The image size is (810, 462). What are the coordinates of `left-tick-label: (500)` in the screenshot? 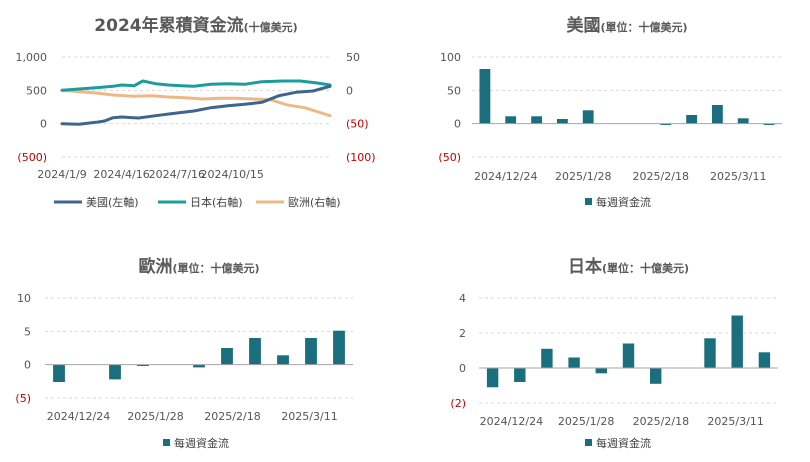 It's located at (32, 157).